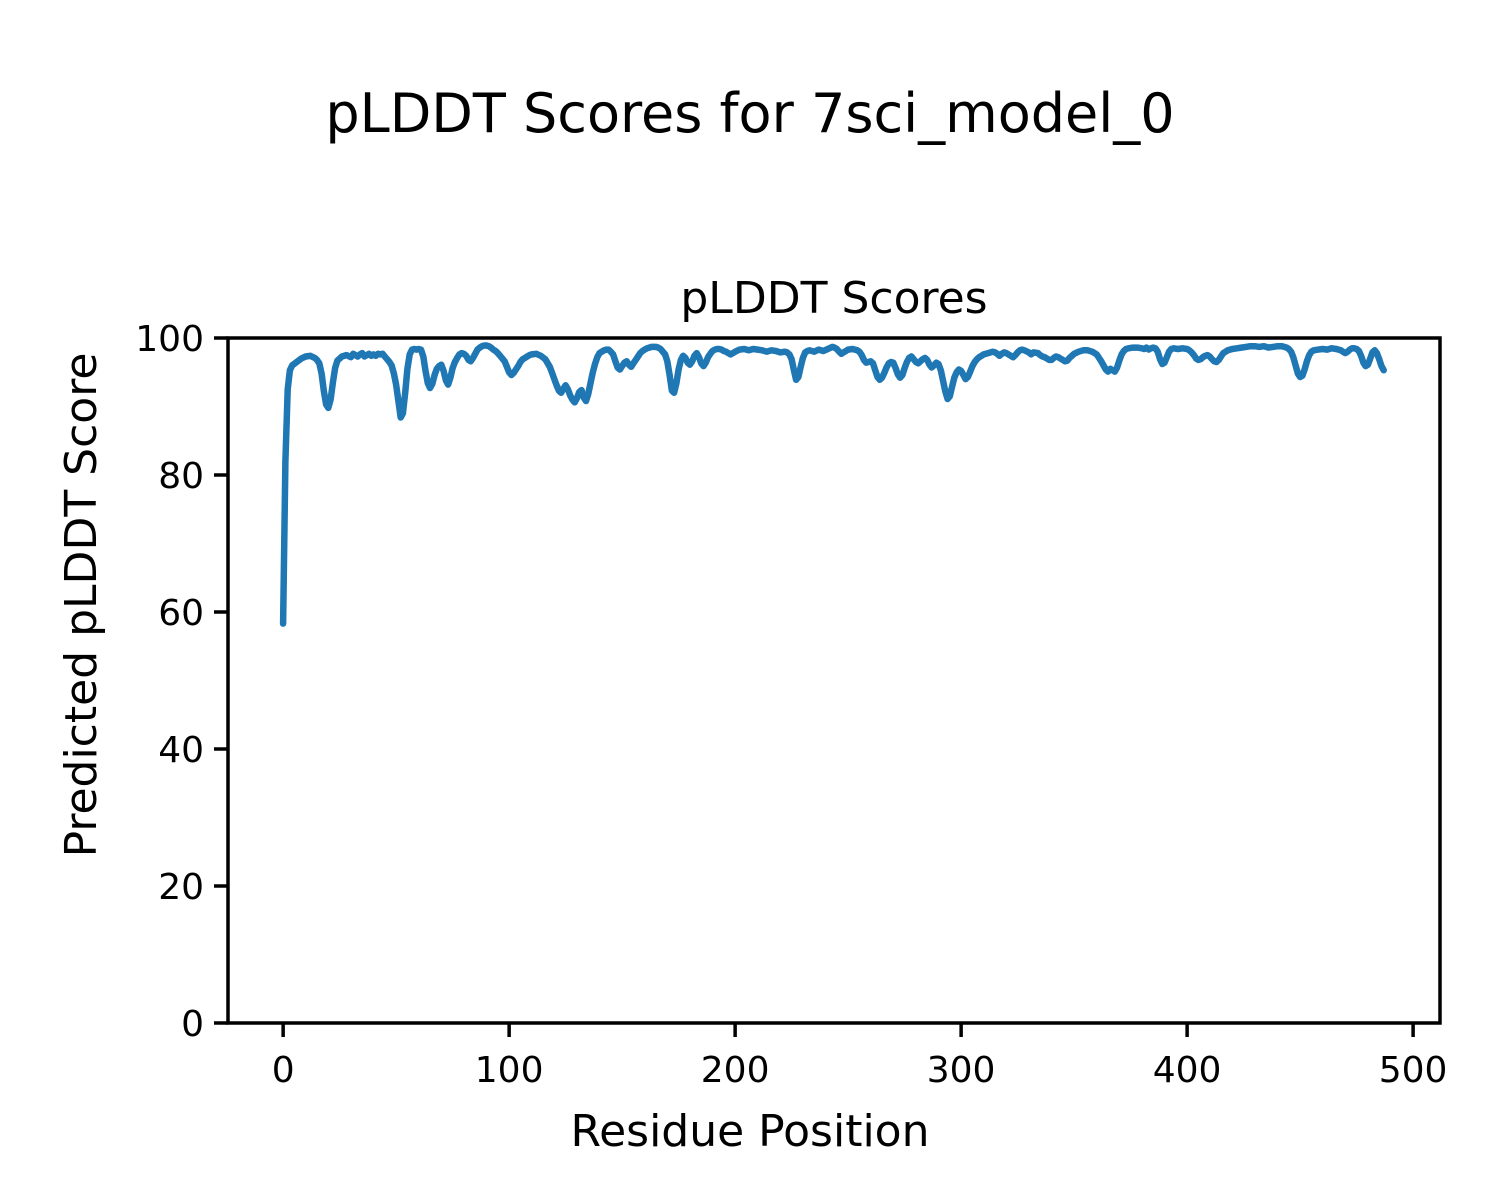  I want to click on x-tick-label: 400, so click(1187, 1070).